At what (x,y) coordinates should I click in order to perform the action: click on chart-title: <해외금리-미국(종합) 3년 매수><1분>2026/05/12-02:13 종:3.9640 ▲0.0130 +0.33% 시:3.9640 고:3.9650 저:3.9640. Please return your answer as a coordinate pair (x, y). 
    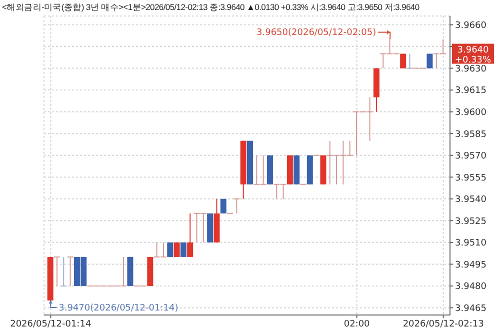
    Looking at the image, I should click on (211, 8).